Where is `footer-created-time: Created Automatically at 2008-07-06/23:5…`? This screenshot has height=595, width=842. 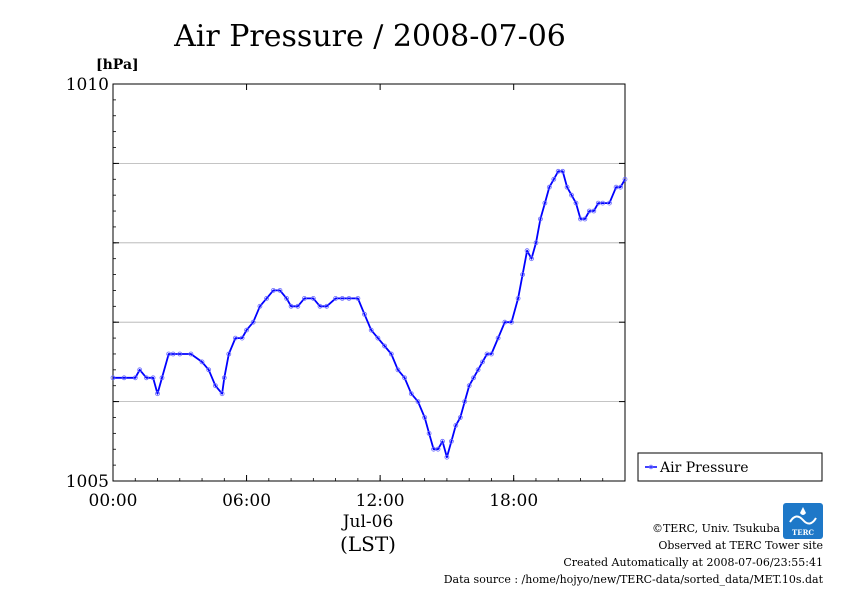
footer-created-time: Created Automatically at 2008-07-06/23:5… is located at coordinates (693, 562).